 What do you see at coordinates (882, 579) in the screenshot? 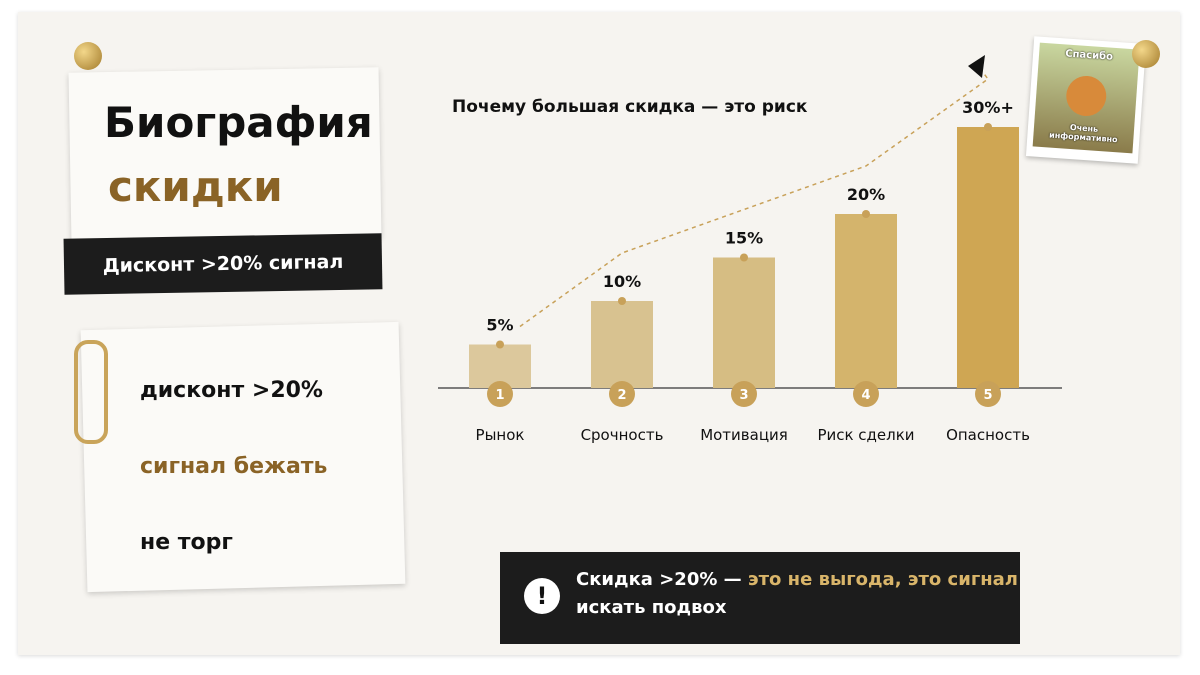
I see `callout-accent: это не выгода, это сигнал` at bounding box center [882, 579].